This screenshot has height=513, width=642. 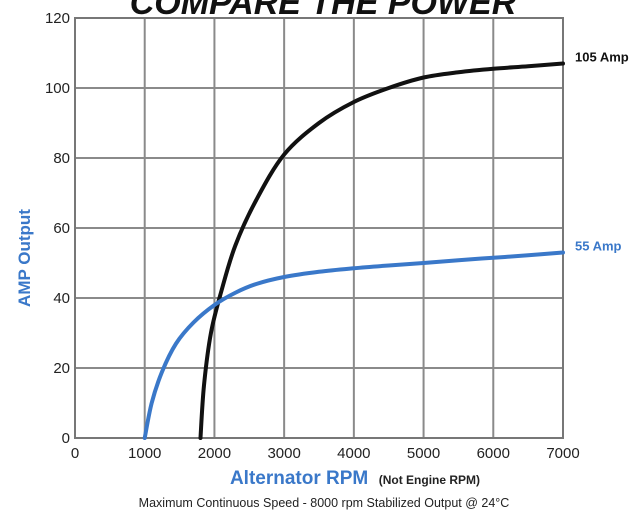 I want to click on y-tick-label: 40, so click(x=61, y=298).